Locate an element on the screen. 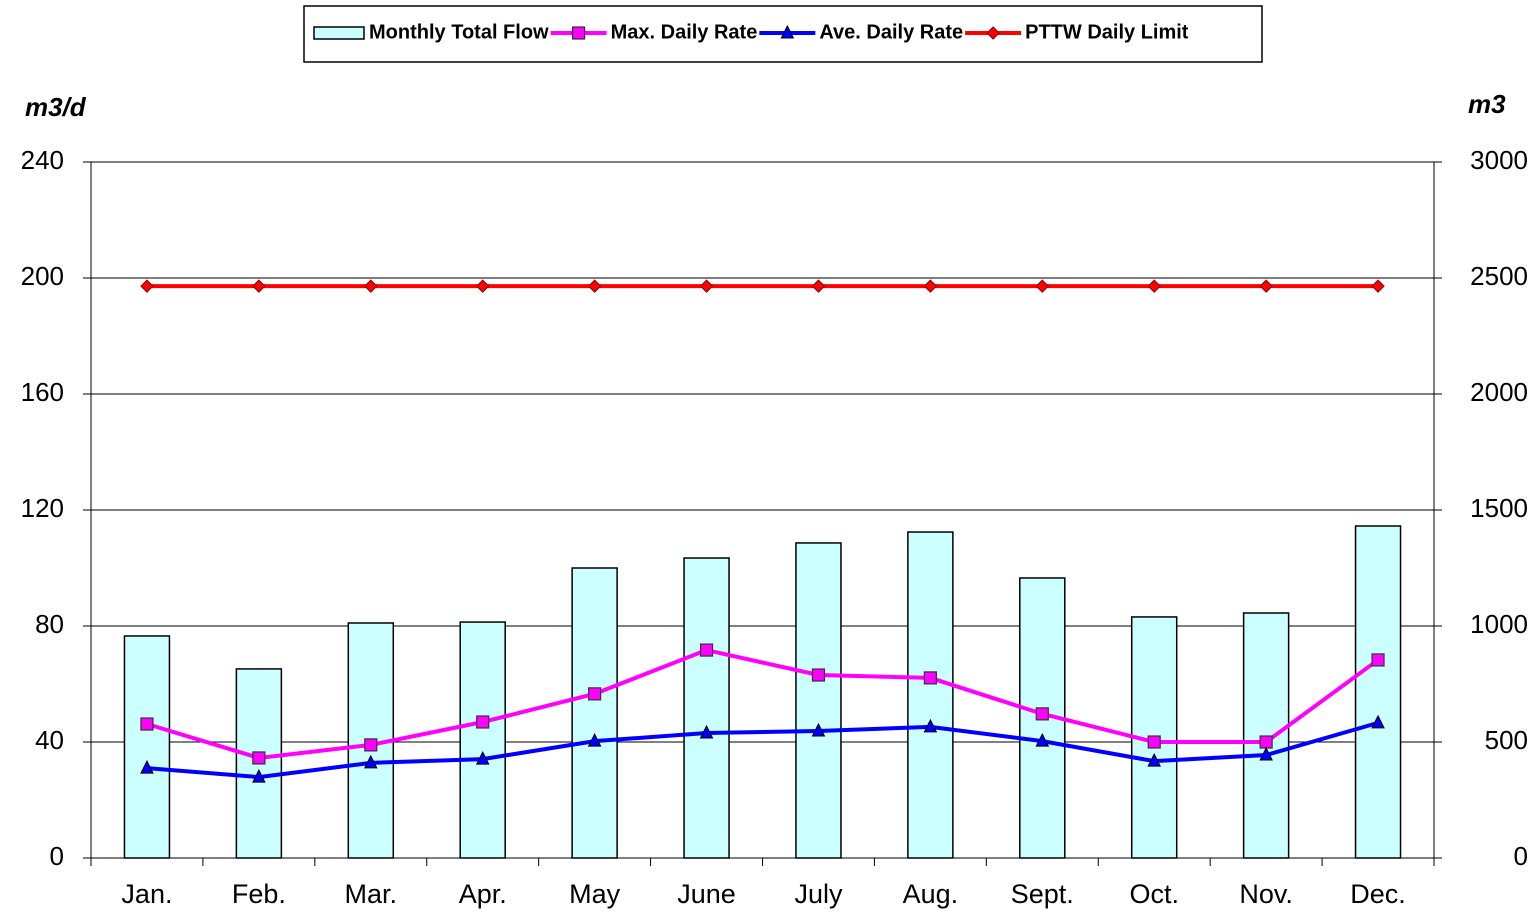  legend-label: Ave. Daily Rate is located at coordinates (891, 32).